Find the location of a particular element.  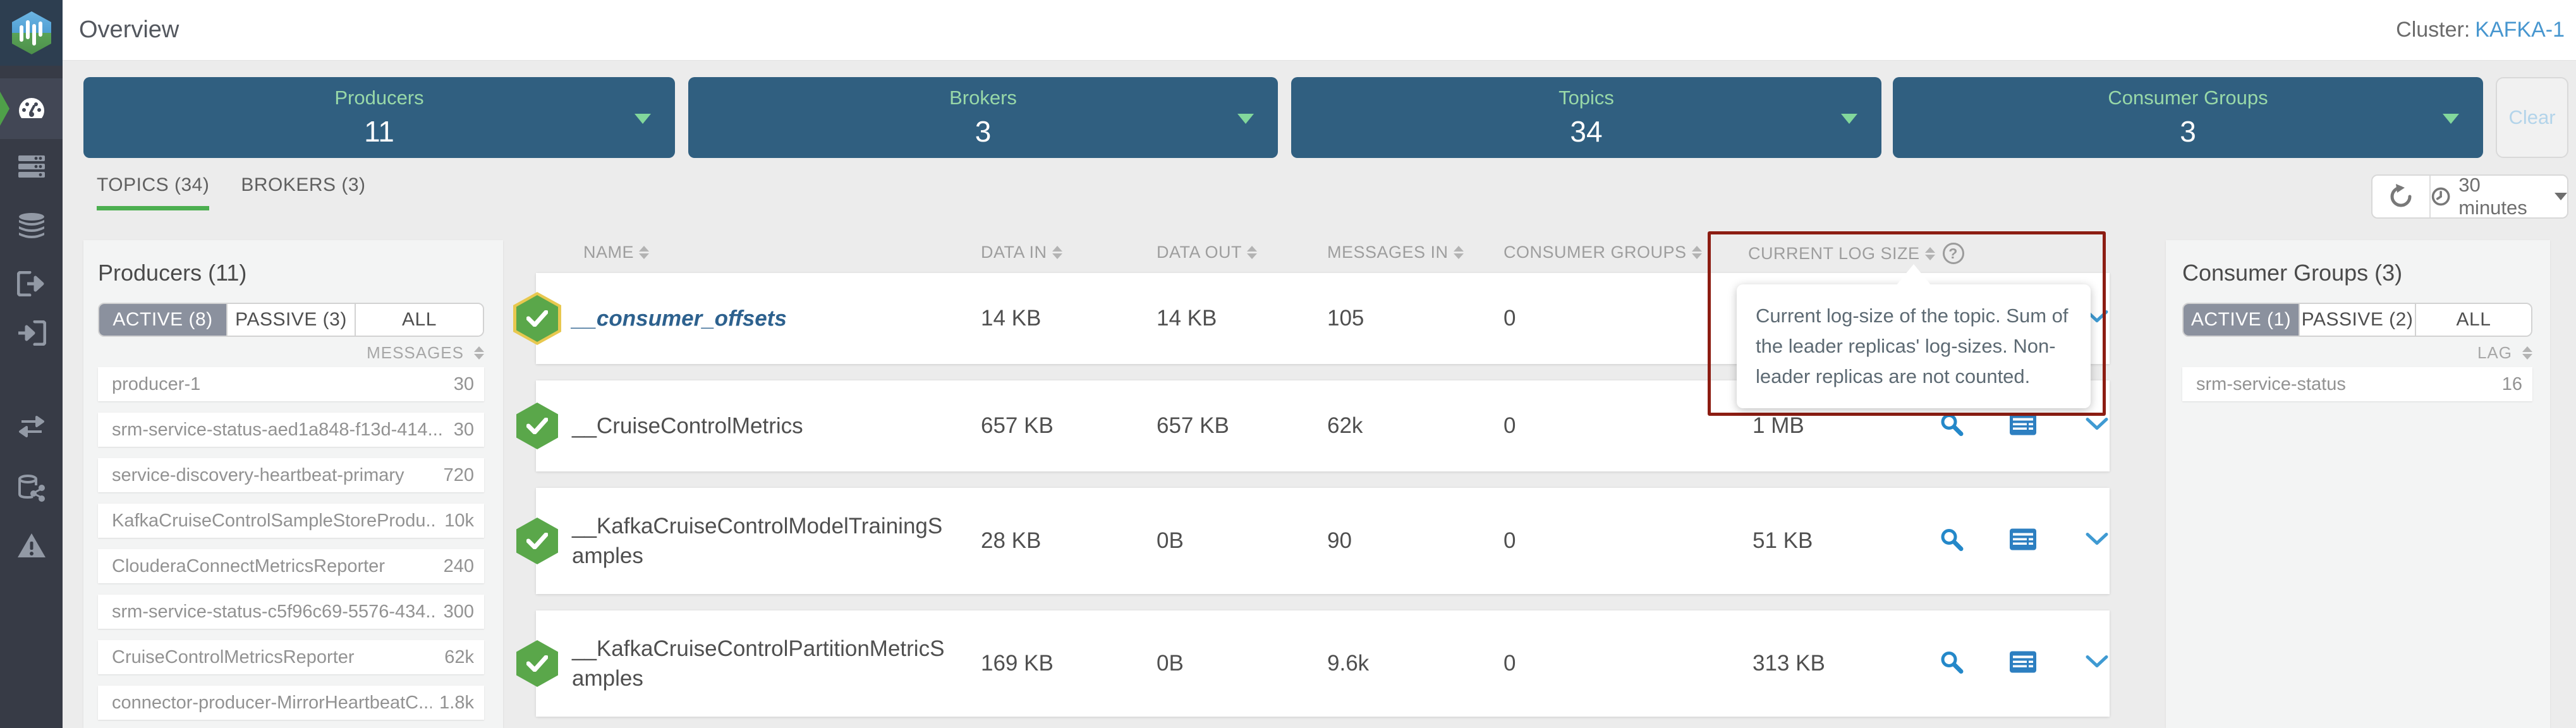

producer-name: producer-1 is located at coordinates (156, 383).